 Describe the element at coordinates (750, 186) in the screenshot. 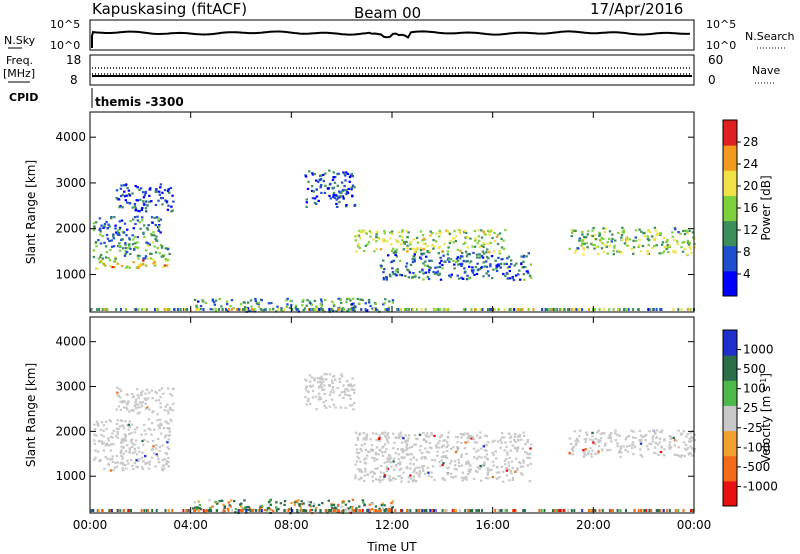

I see `colorbar-tick-label: 20` at that location.